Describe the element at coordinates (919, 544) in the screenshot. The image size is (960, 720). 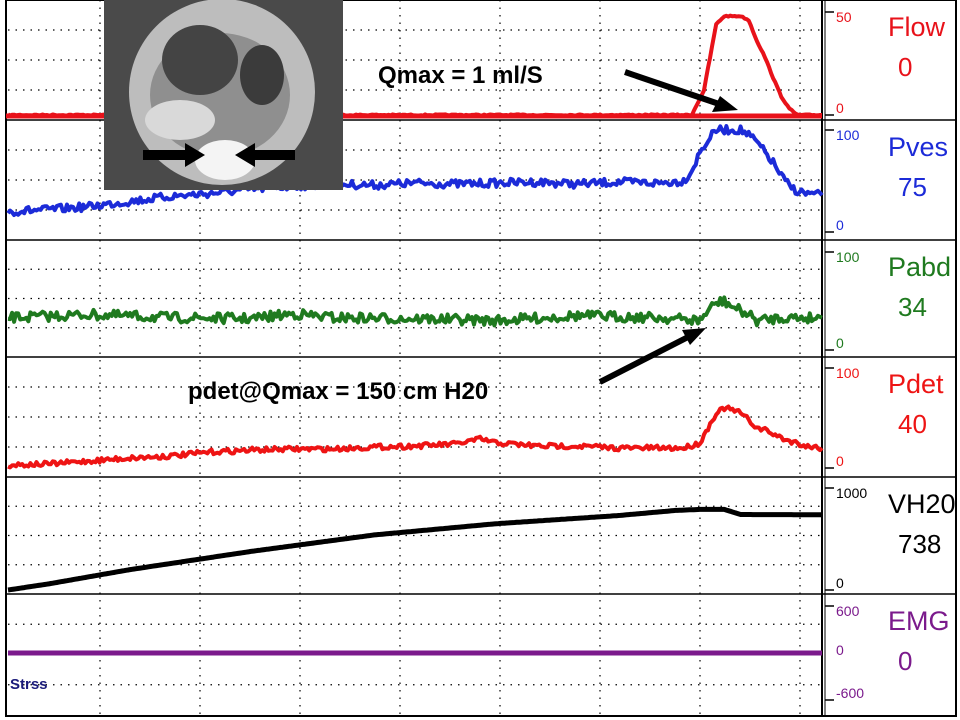
I see `channel-value-vh20: 738` at that location.